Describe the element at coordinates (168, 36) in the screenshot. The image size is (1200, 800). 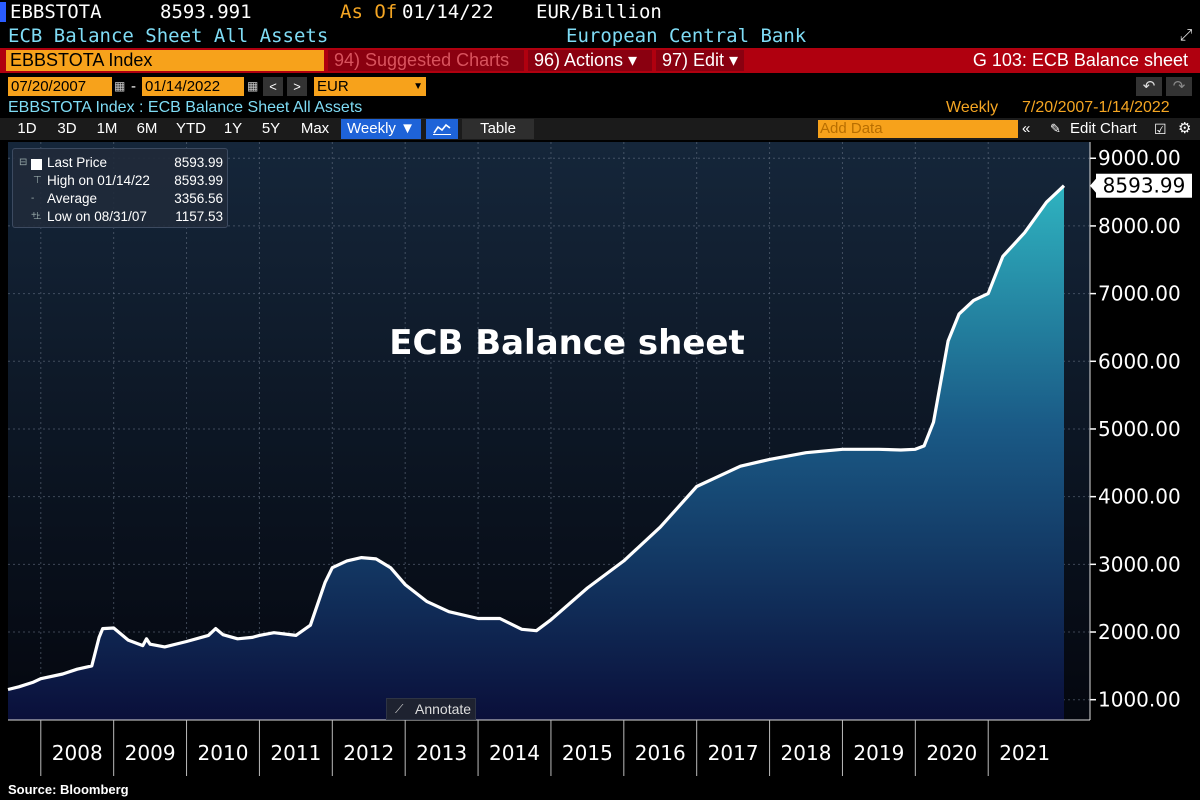
I see `security-description: ECB Balance Sheet All Assets` at that location.